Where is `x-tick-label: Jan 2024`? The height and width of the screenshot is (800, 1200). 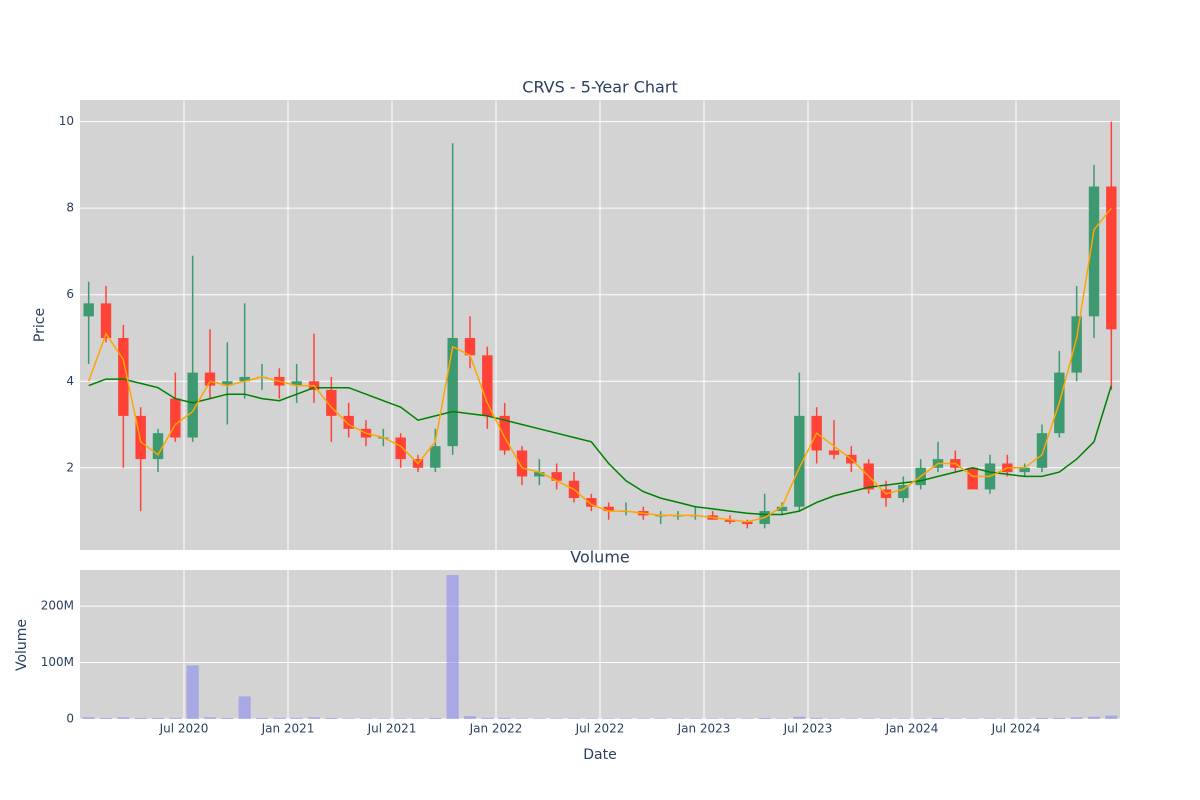
x-tick-label: Jan 2024 is located at coordinates (912, 729).